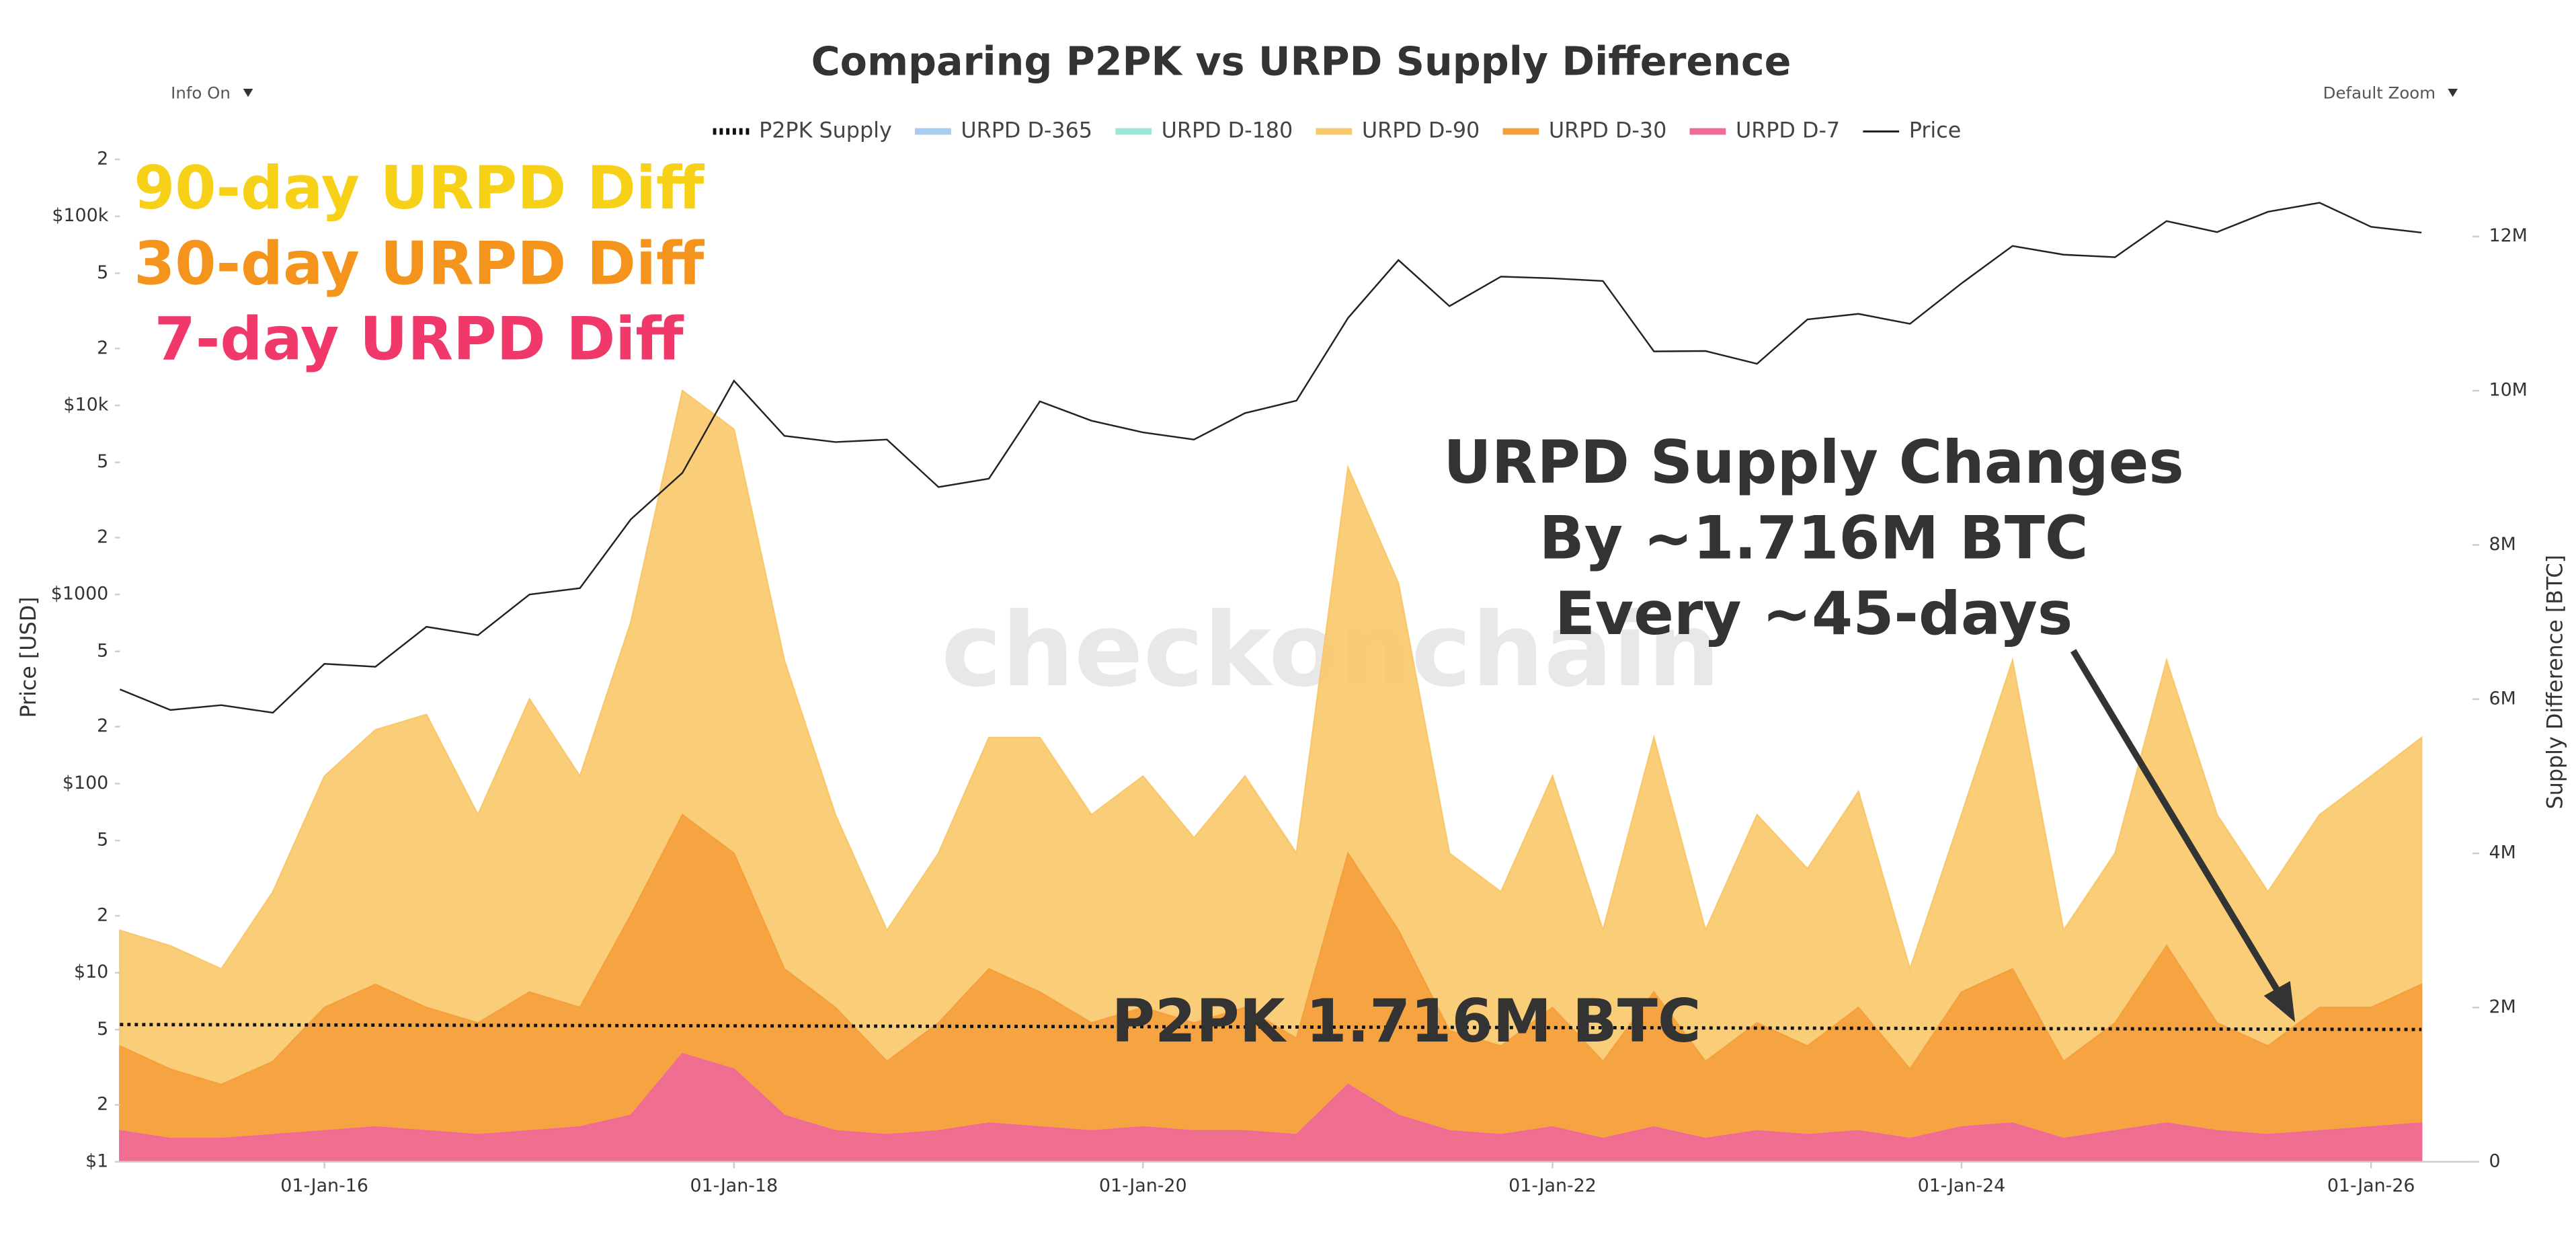 The width and height of the screenshot is (2576, 1252). What do you see at coordinates (2379, 93) in the screenshot?
I see `zoom-label: Default Zoom` at bounding box center [2379, 93].